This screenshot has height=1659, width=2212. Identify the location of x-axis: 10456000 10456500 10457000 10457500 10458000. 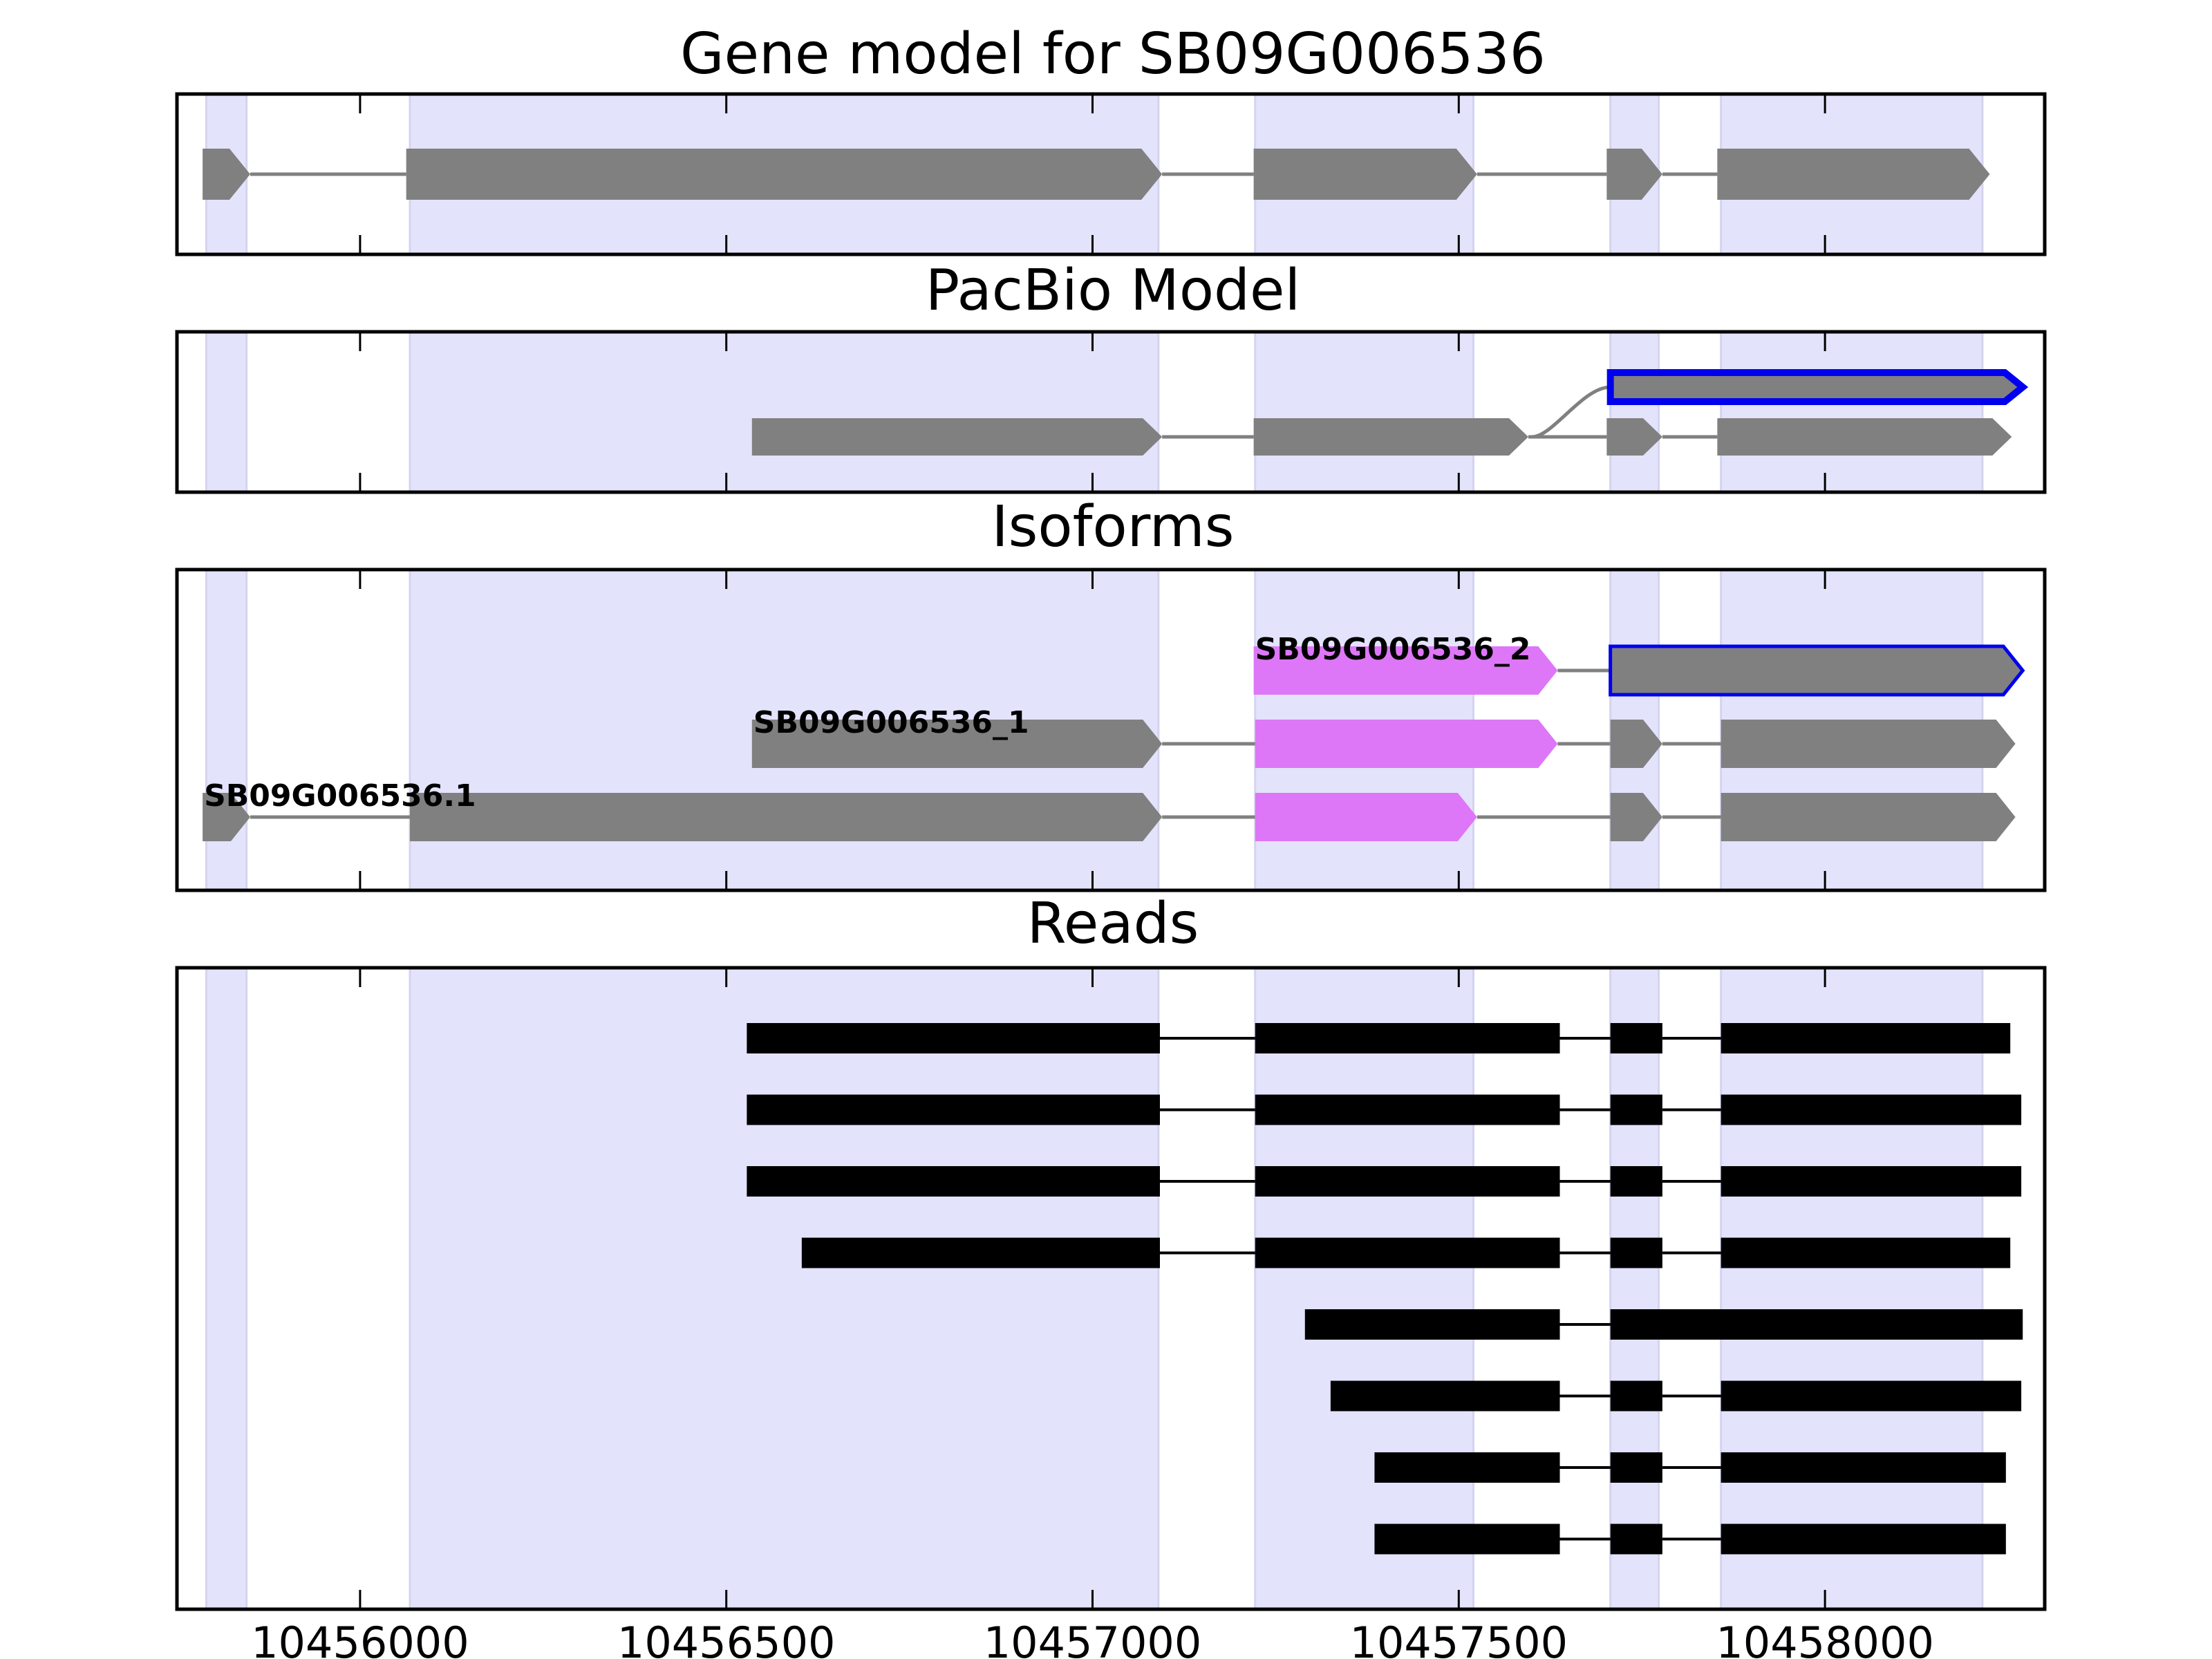
(1092, 1638).